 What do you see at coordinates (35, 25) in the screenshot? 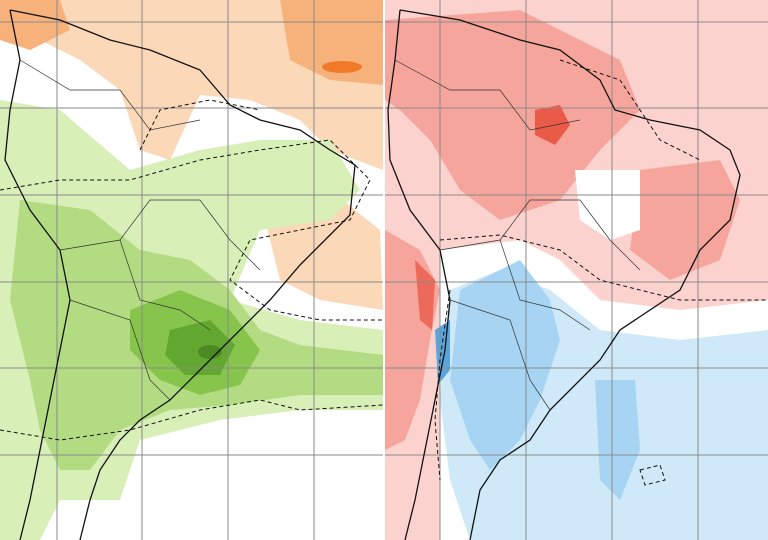
I see `dry-area` at bounding box center [35, 25].